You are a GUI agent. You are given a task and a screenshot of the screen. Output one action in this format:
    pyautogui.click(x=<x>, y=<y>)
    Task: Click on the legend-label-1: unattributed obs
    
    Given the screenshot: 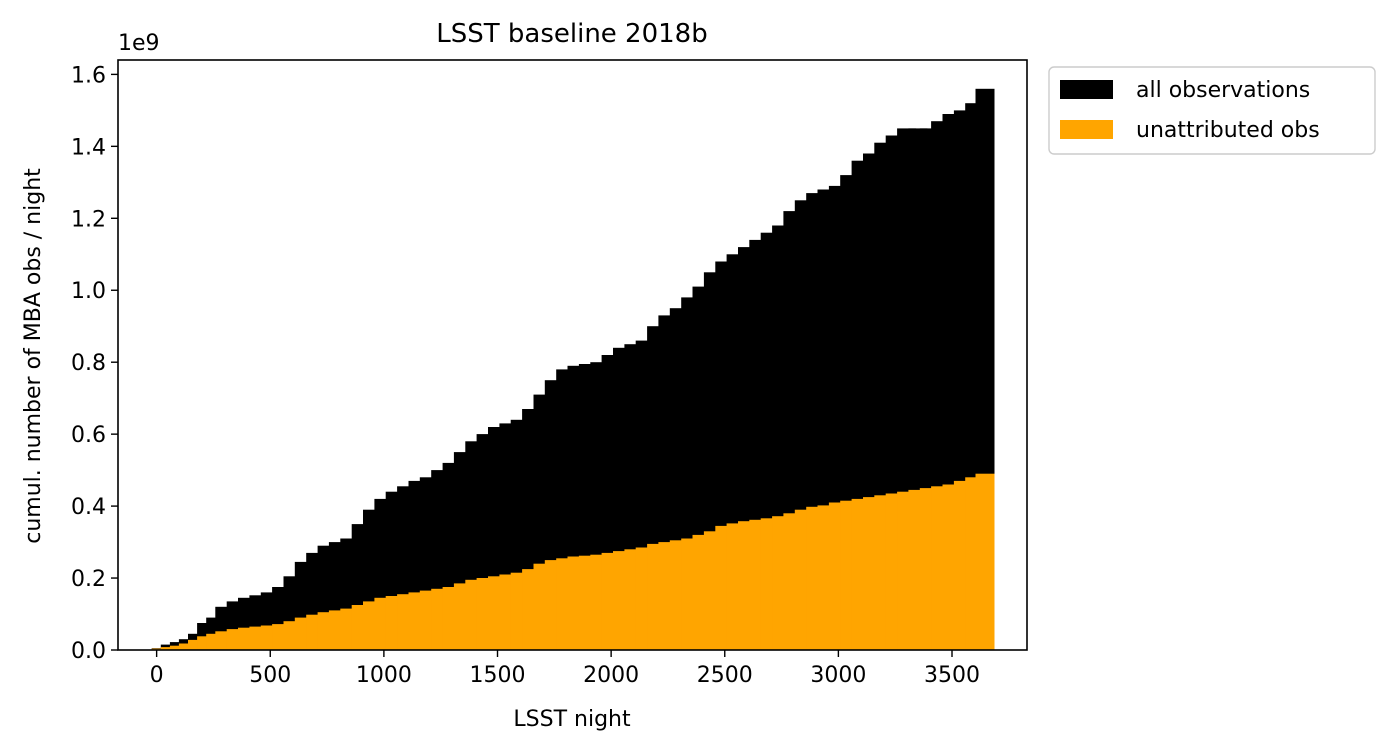 What is the action you would take?
    pyautogui.click(x=1228, y=130)
    